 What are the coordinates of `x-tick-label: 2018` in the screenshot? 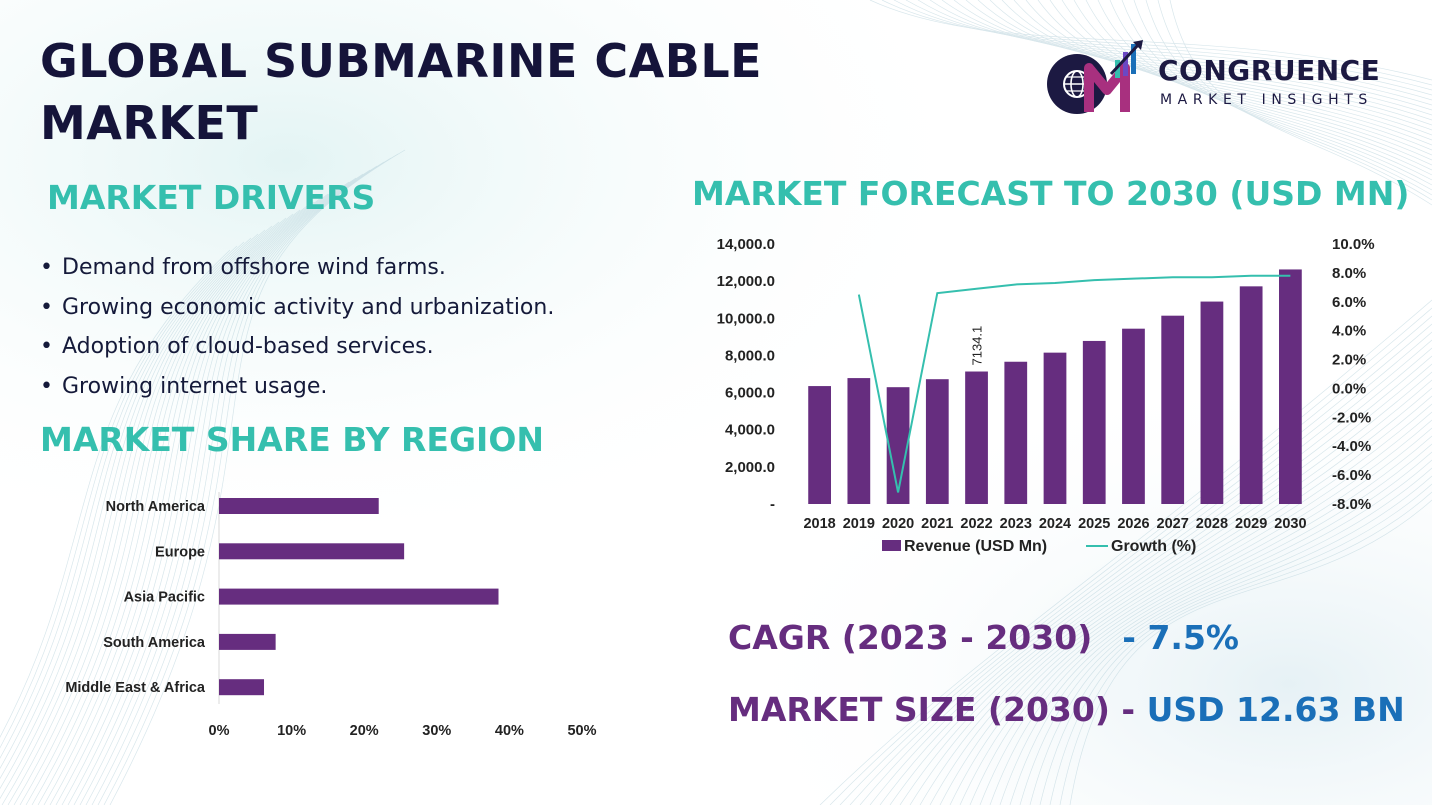 It's located at (819, 524).